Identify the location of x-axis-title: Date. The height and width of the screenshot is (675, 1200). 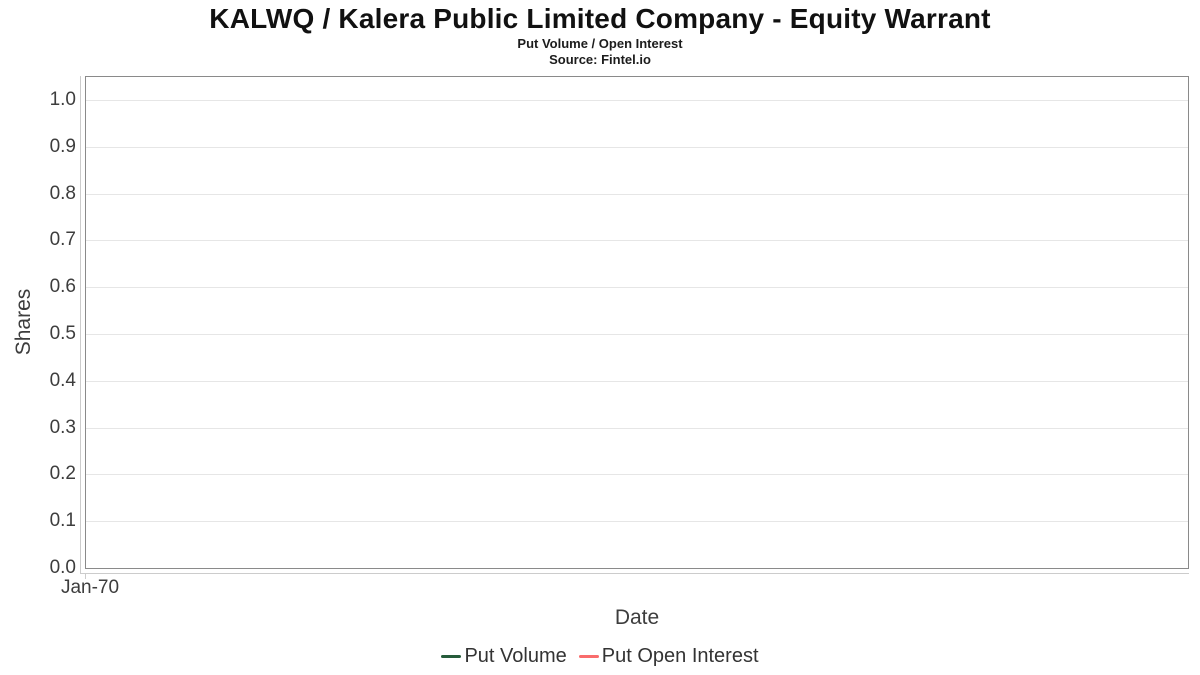
(637, 617).